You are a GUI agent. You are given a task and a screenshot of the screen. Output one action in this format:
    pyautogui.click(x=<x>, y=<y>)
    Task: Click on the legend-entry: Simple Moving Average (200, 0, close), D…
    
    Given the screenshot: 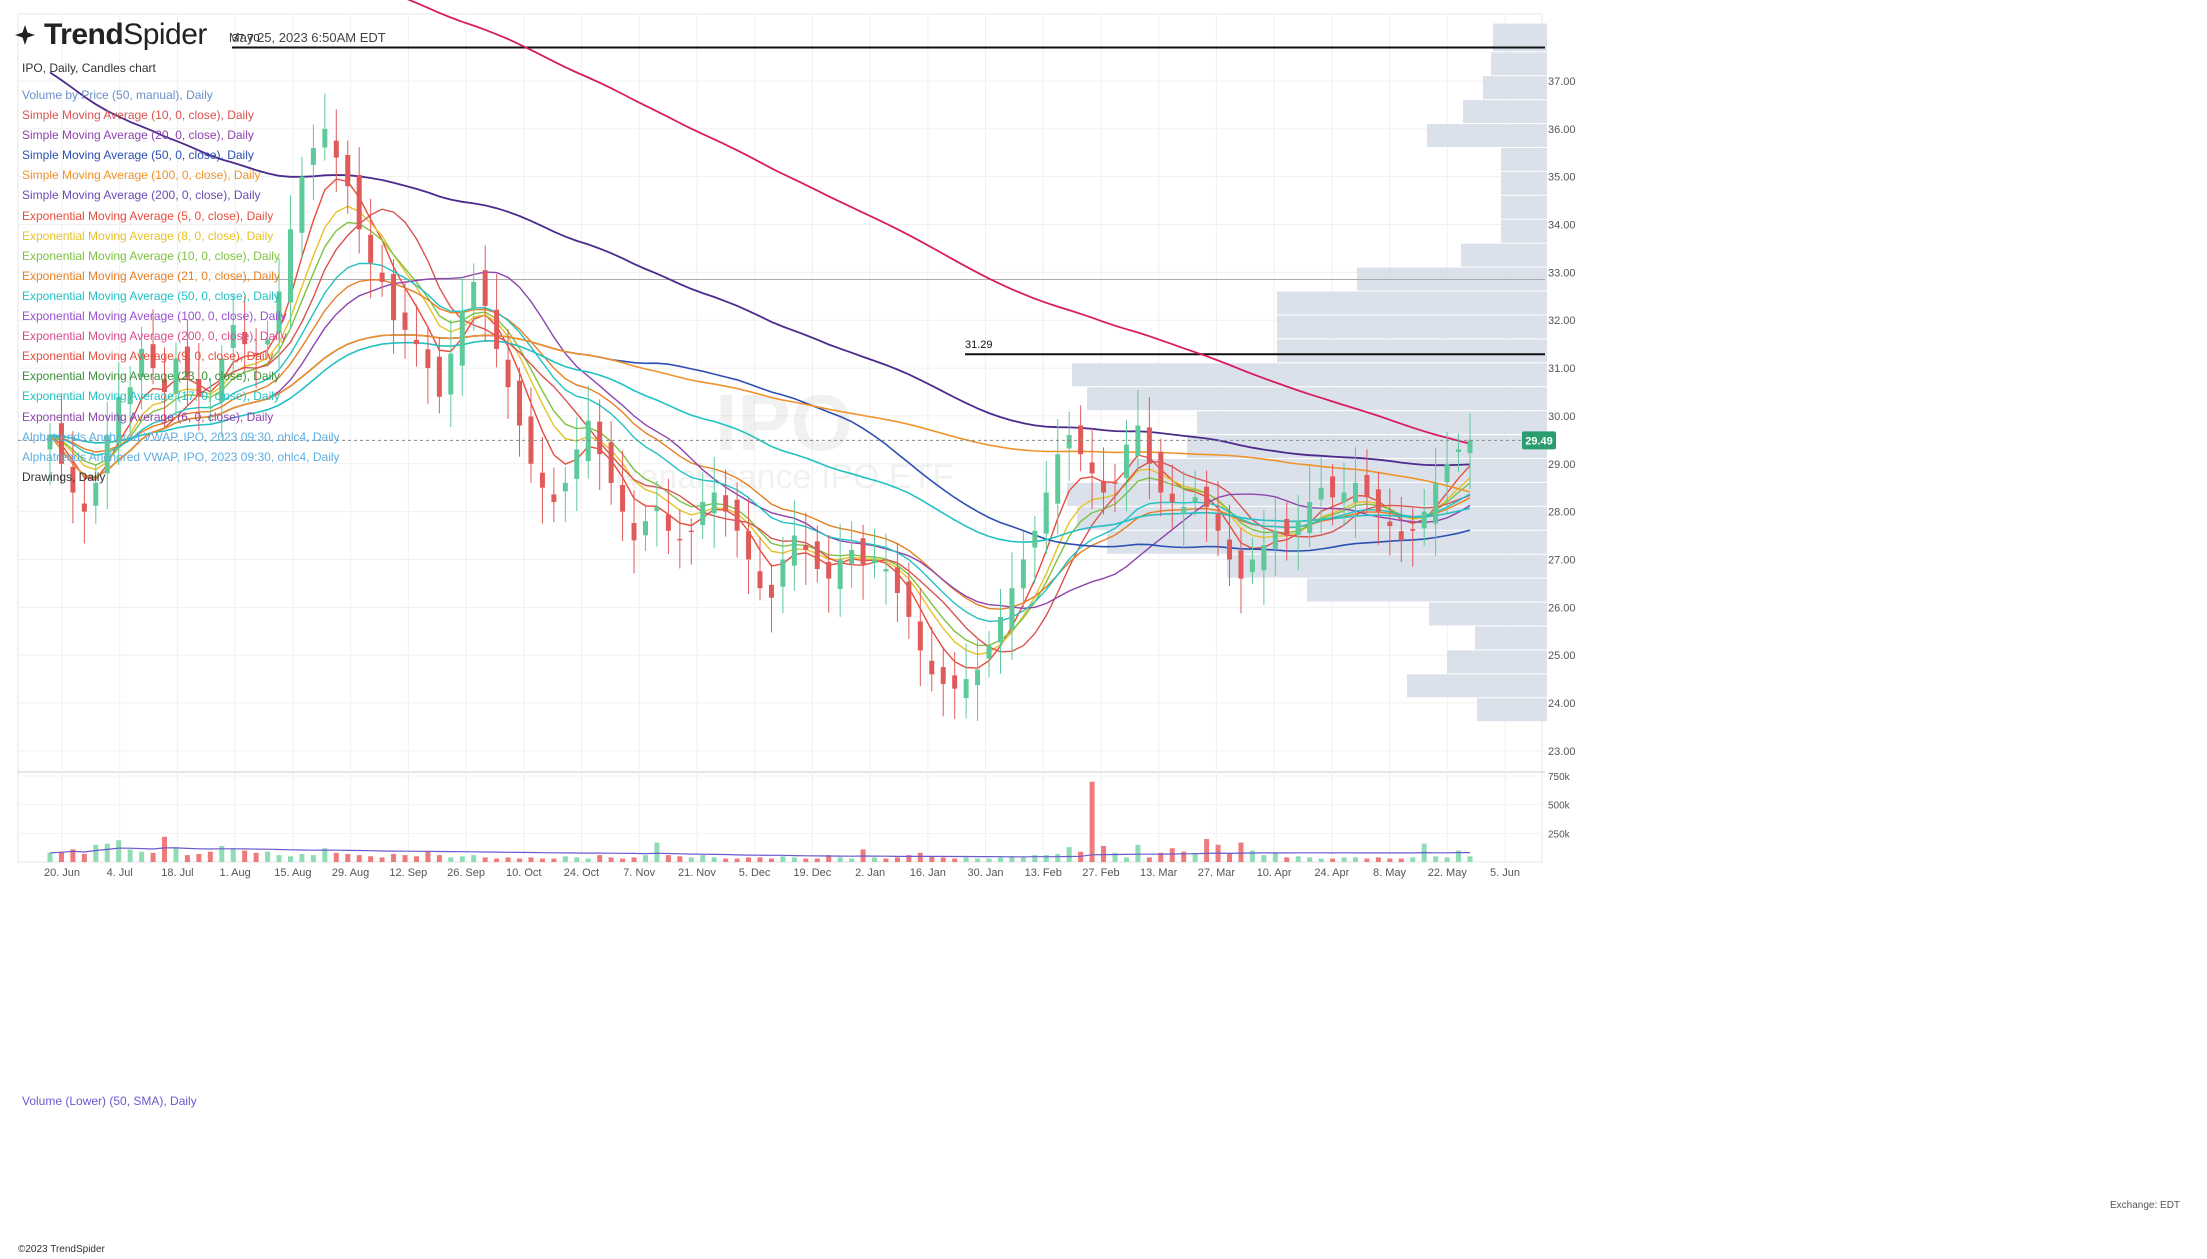 What is the action you would take?
    pyautogui.click(x=141, y=195)
    